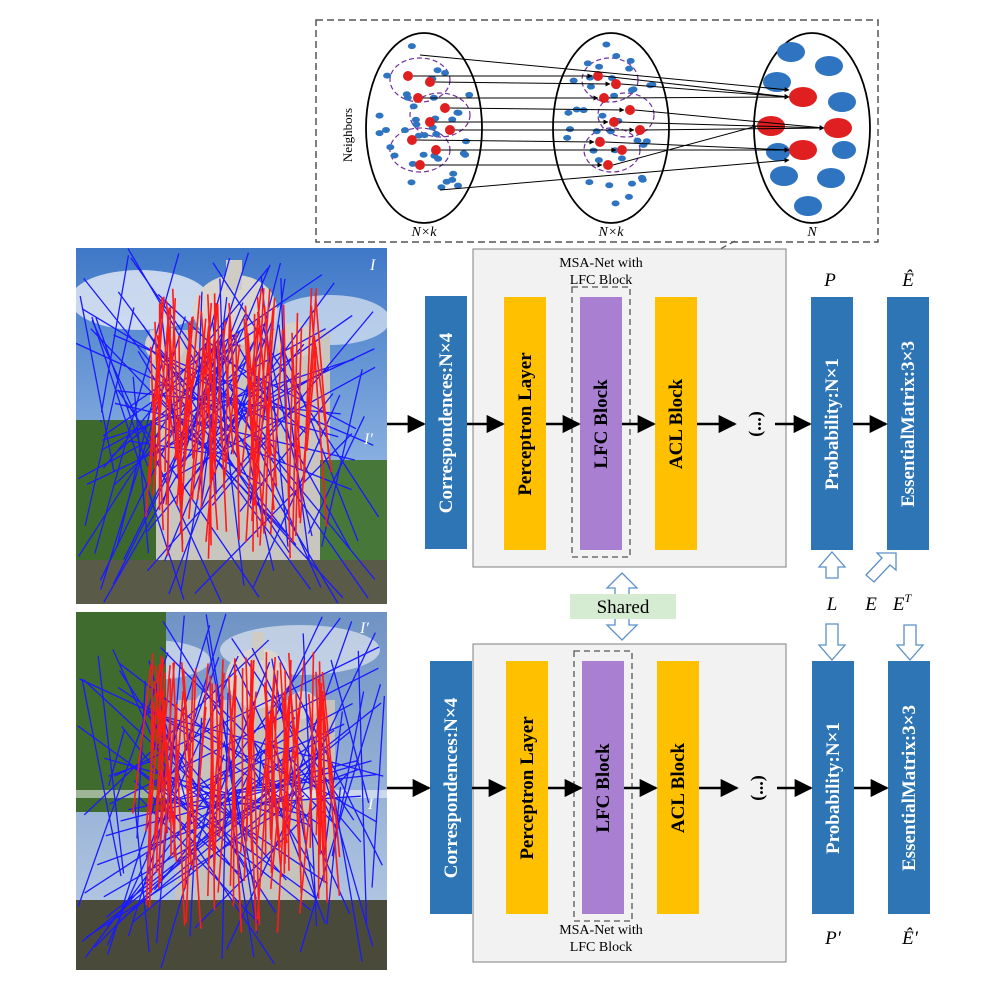 The width and height of the screenshot is (1000, 1000). Describe the element at coordinates (601, 947) in the screenshot. I see `msa-net-caption-bottom-line2: LFC Block` at that location.